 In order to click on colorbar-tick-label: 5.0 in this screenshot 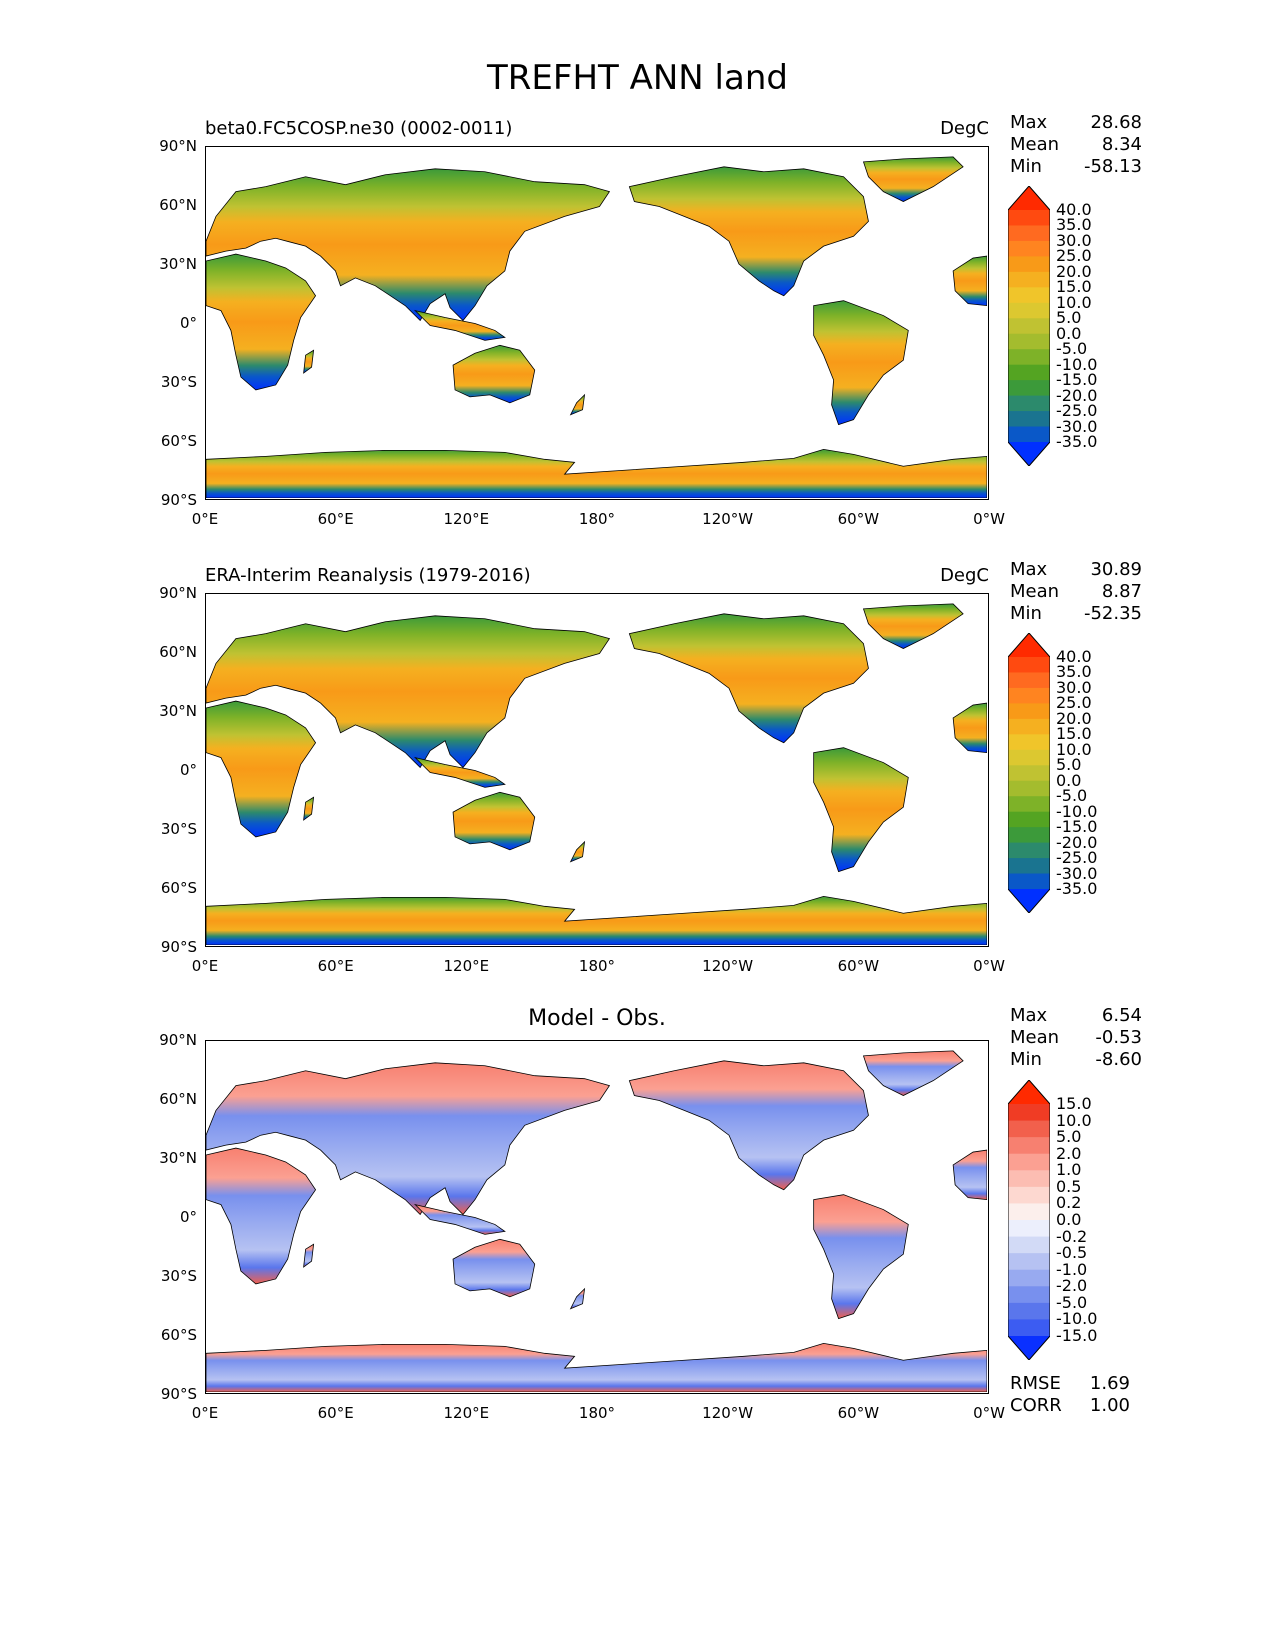, I will do `click(1069, 765)`.